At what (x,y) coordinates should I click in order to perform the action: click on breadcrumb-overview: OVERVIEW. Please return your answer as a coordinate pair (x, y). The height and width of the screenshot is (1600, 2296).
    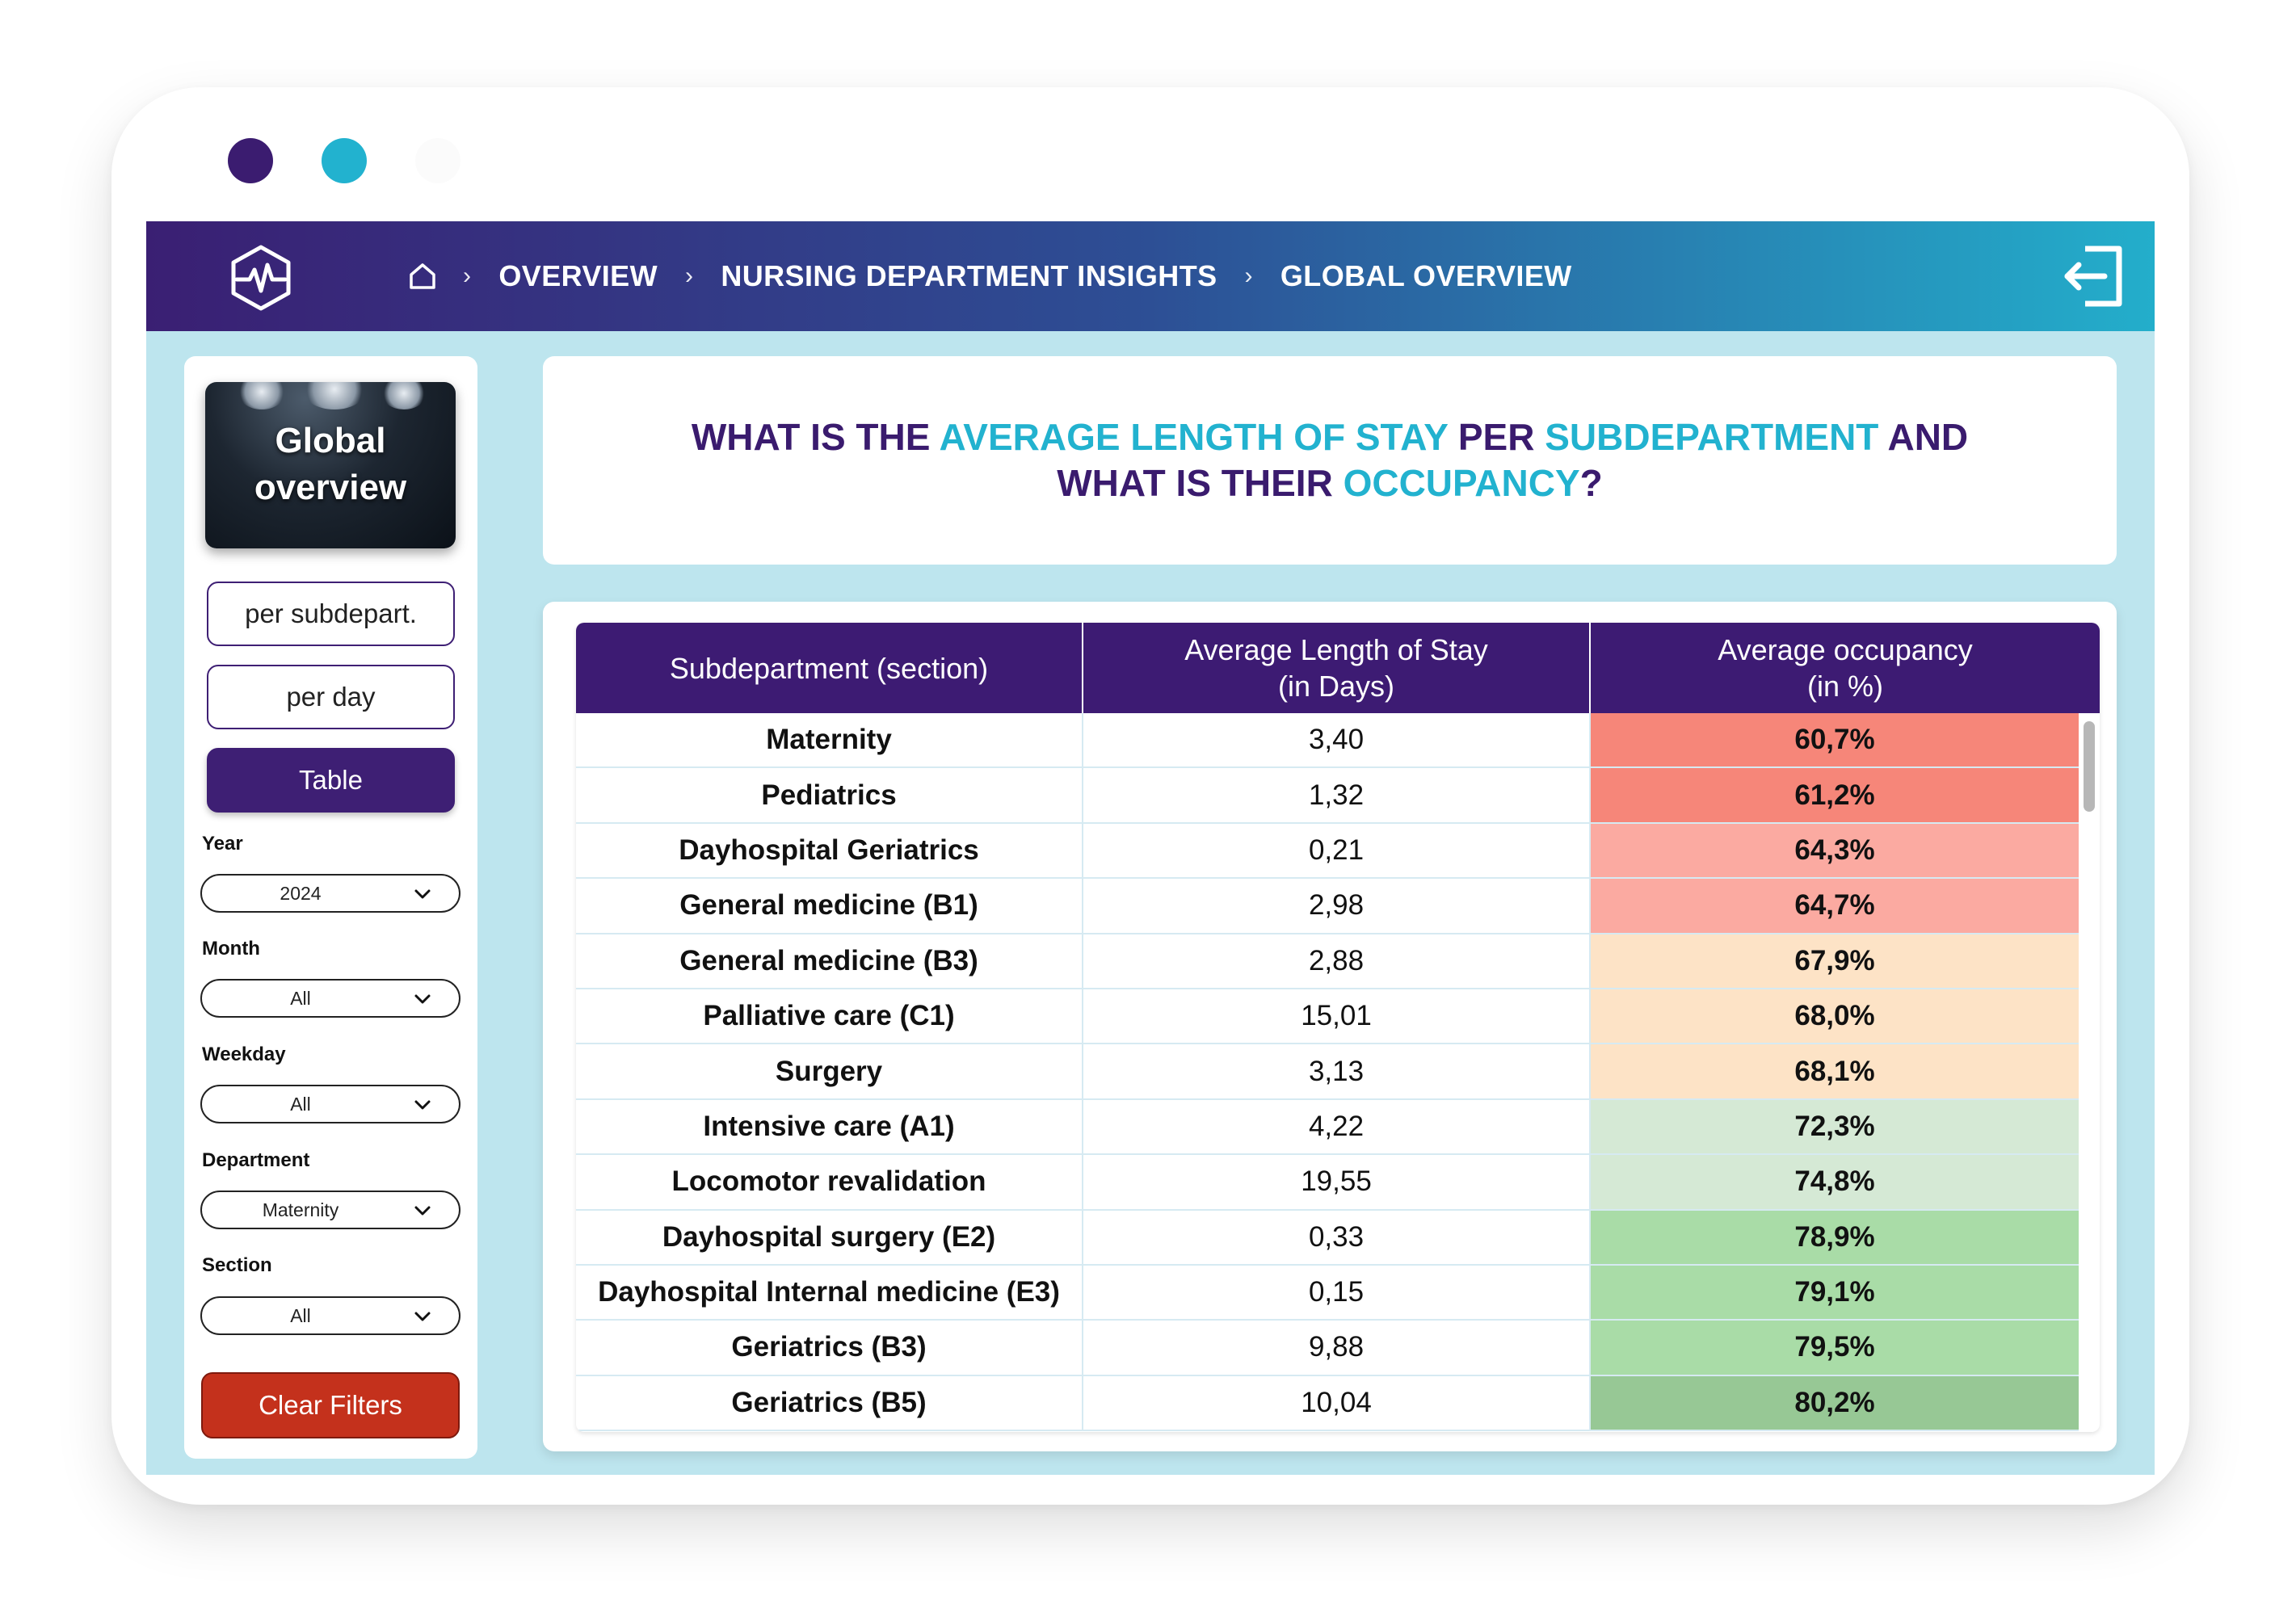
    Looking at the image, I should click on (578, 275).